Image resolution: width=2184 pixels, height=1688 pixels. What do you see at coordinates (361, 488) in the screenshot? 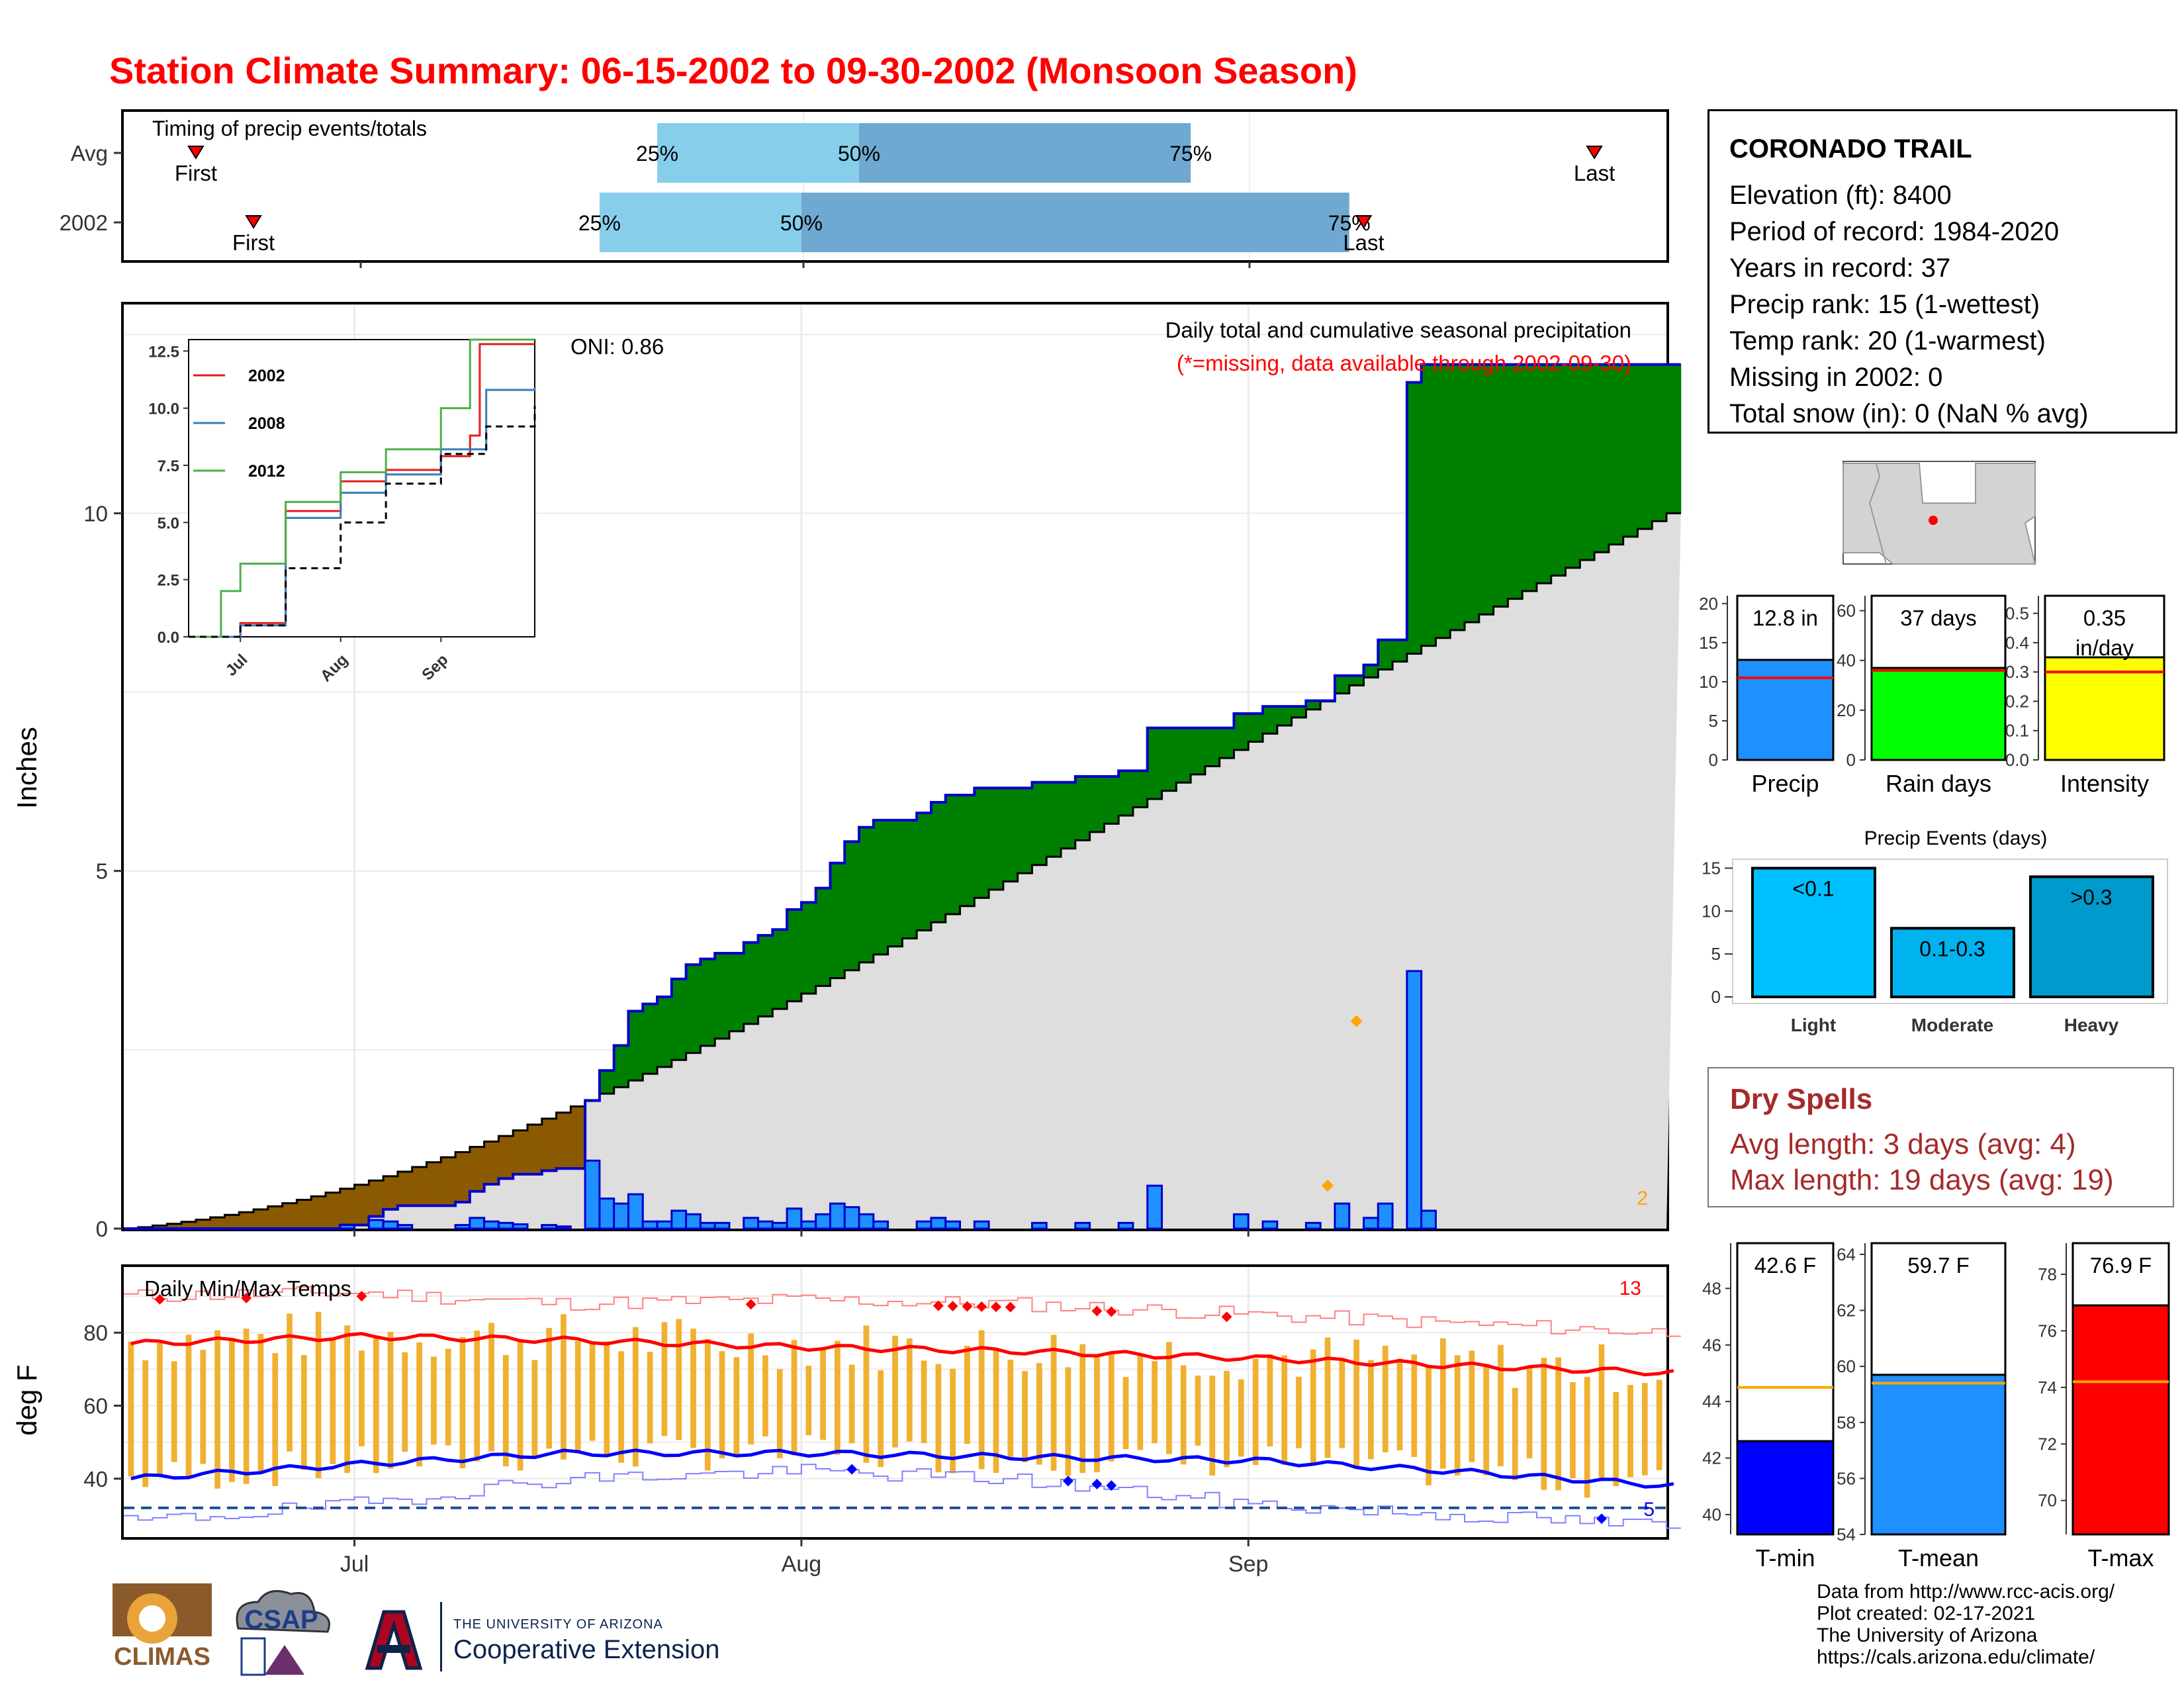
I see `inset-frame` at bounding box center [361, 488].